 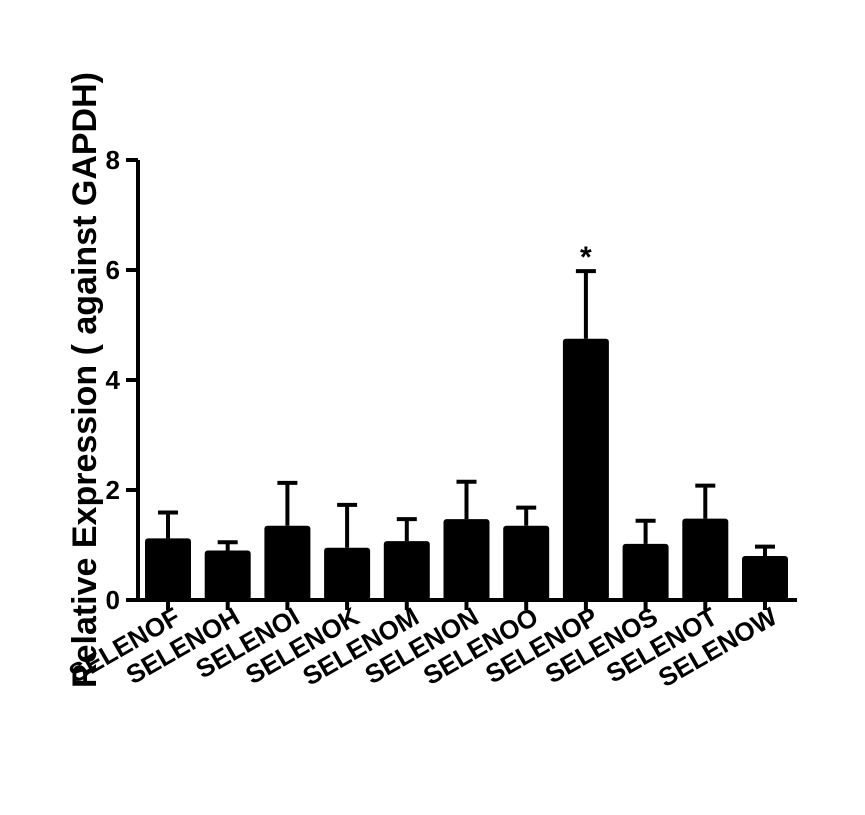 What do you see at coordinates (122, 380) in the screenshot?
I see `y-ticks: 0 2 4 6 8` at bounding box center [122, 380].